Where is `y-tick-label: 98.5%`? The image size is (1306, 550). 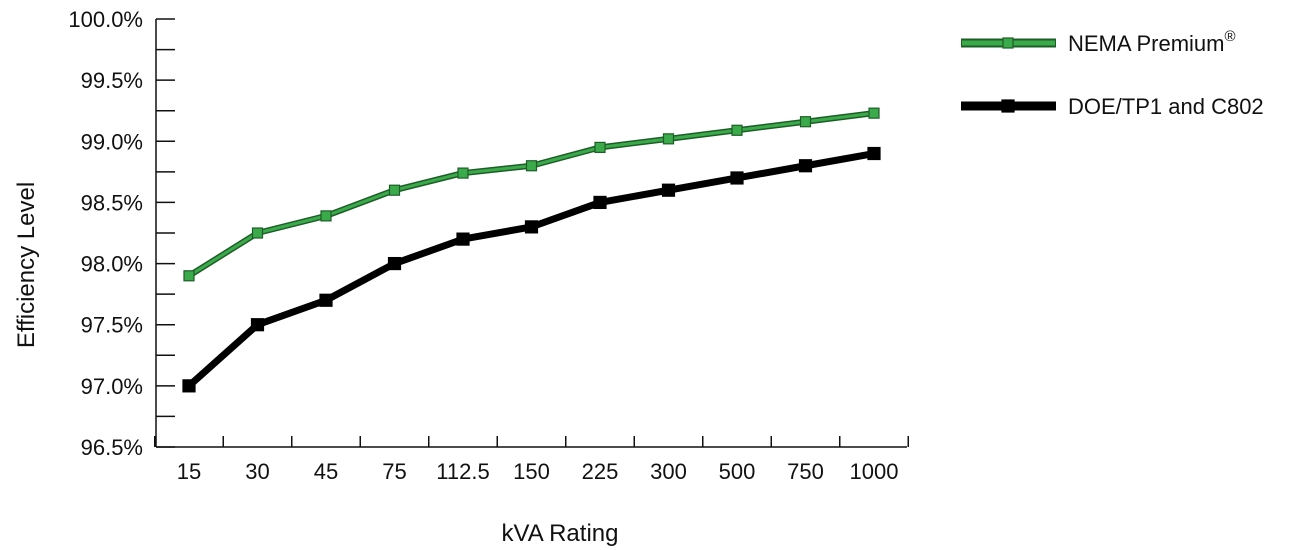 y-tick-label: 98.5% is located at coordinates (112, 202).